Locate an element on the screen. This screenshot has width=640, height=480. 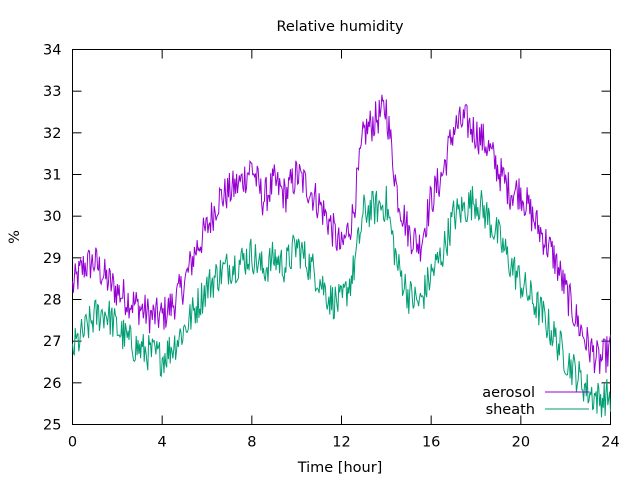
y-tick-label: 29 is located at coordinates (52, 259).